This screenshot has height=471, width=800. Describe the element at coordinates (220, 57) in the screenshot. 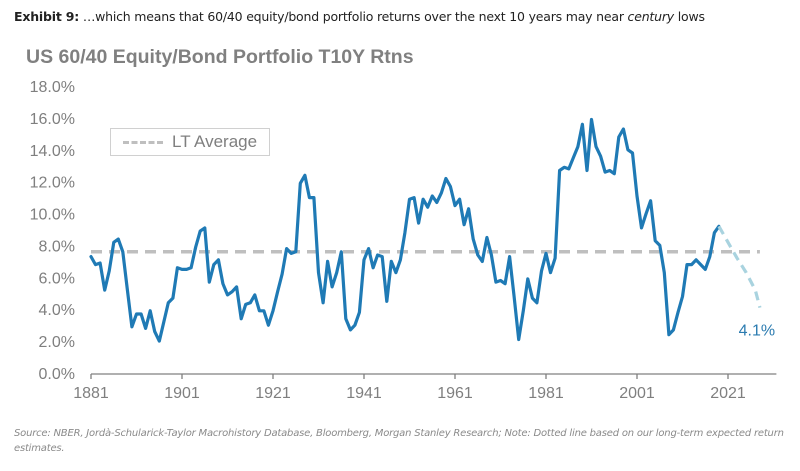

I see `chart-title: US 60/40 Equity/Bond Portfolio T10Y Rtns` at that location.